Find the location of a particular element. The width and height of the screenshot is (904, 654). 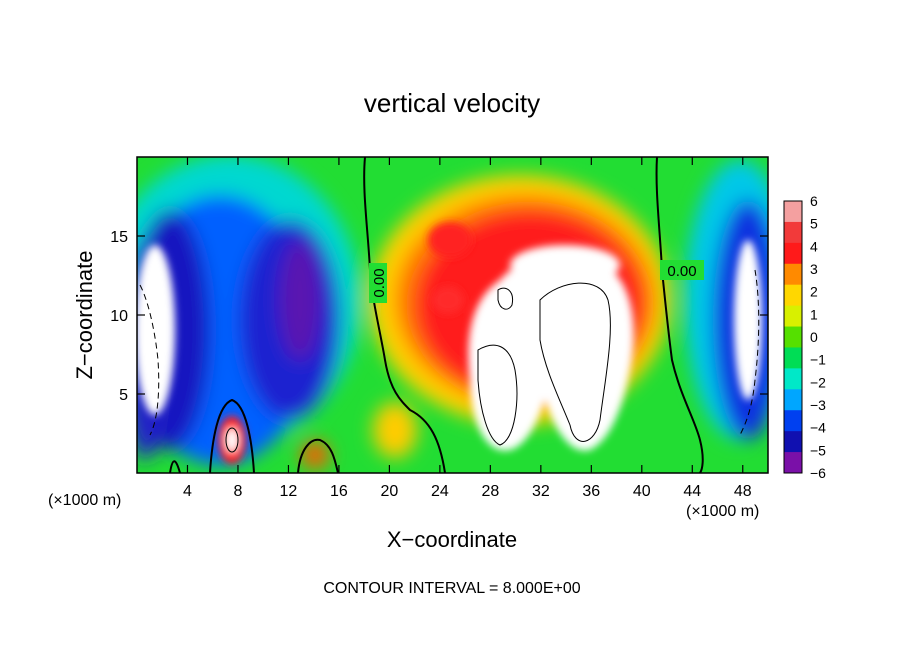

contour-label-right: 0.00 is located at coordinates (682, 270).